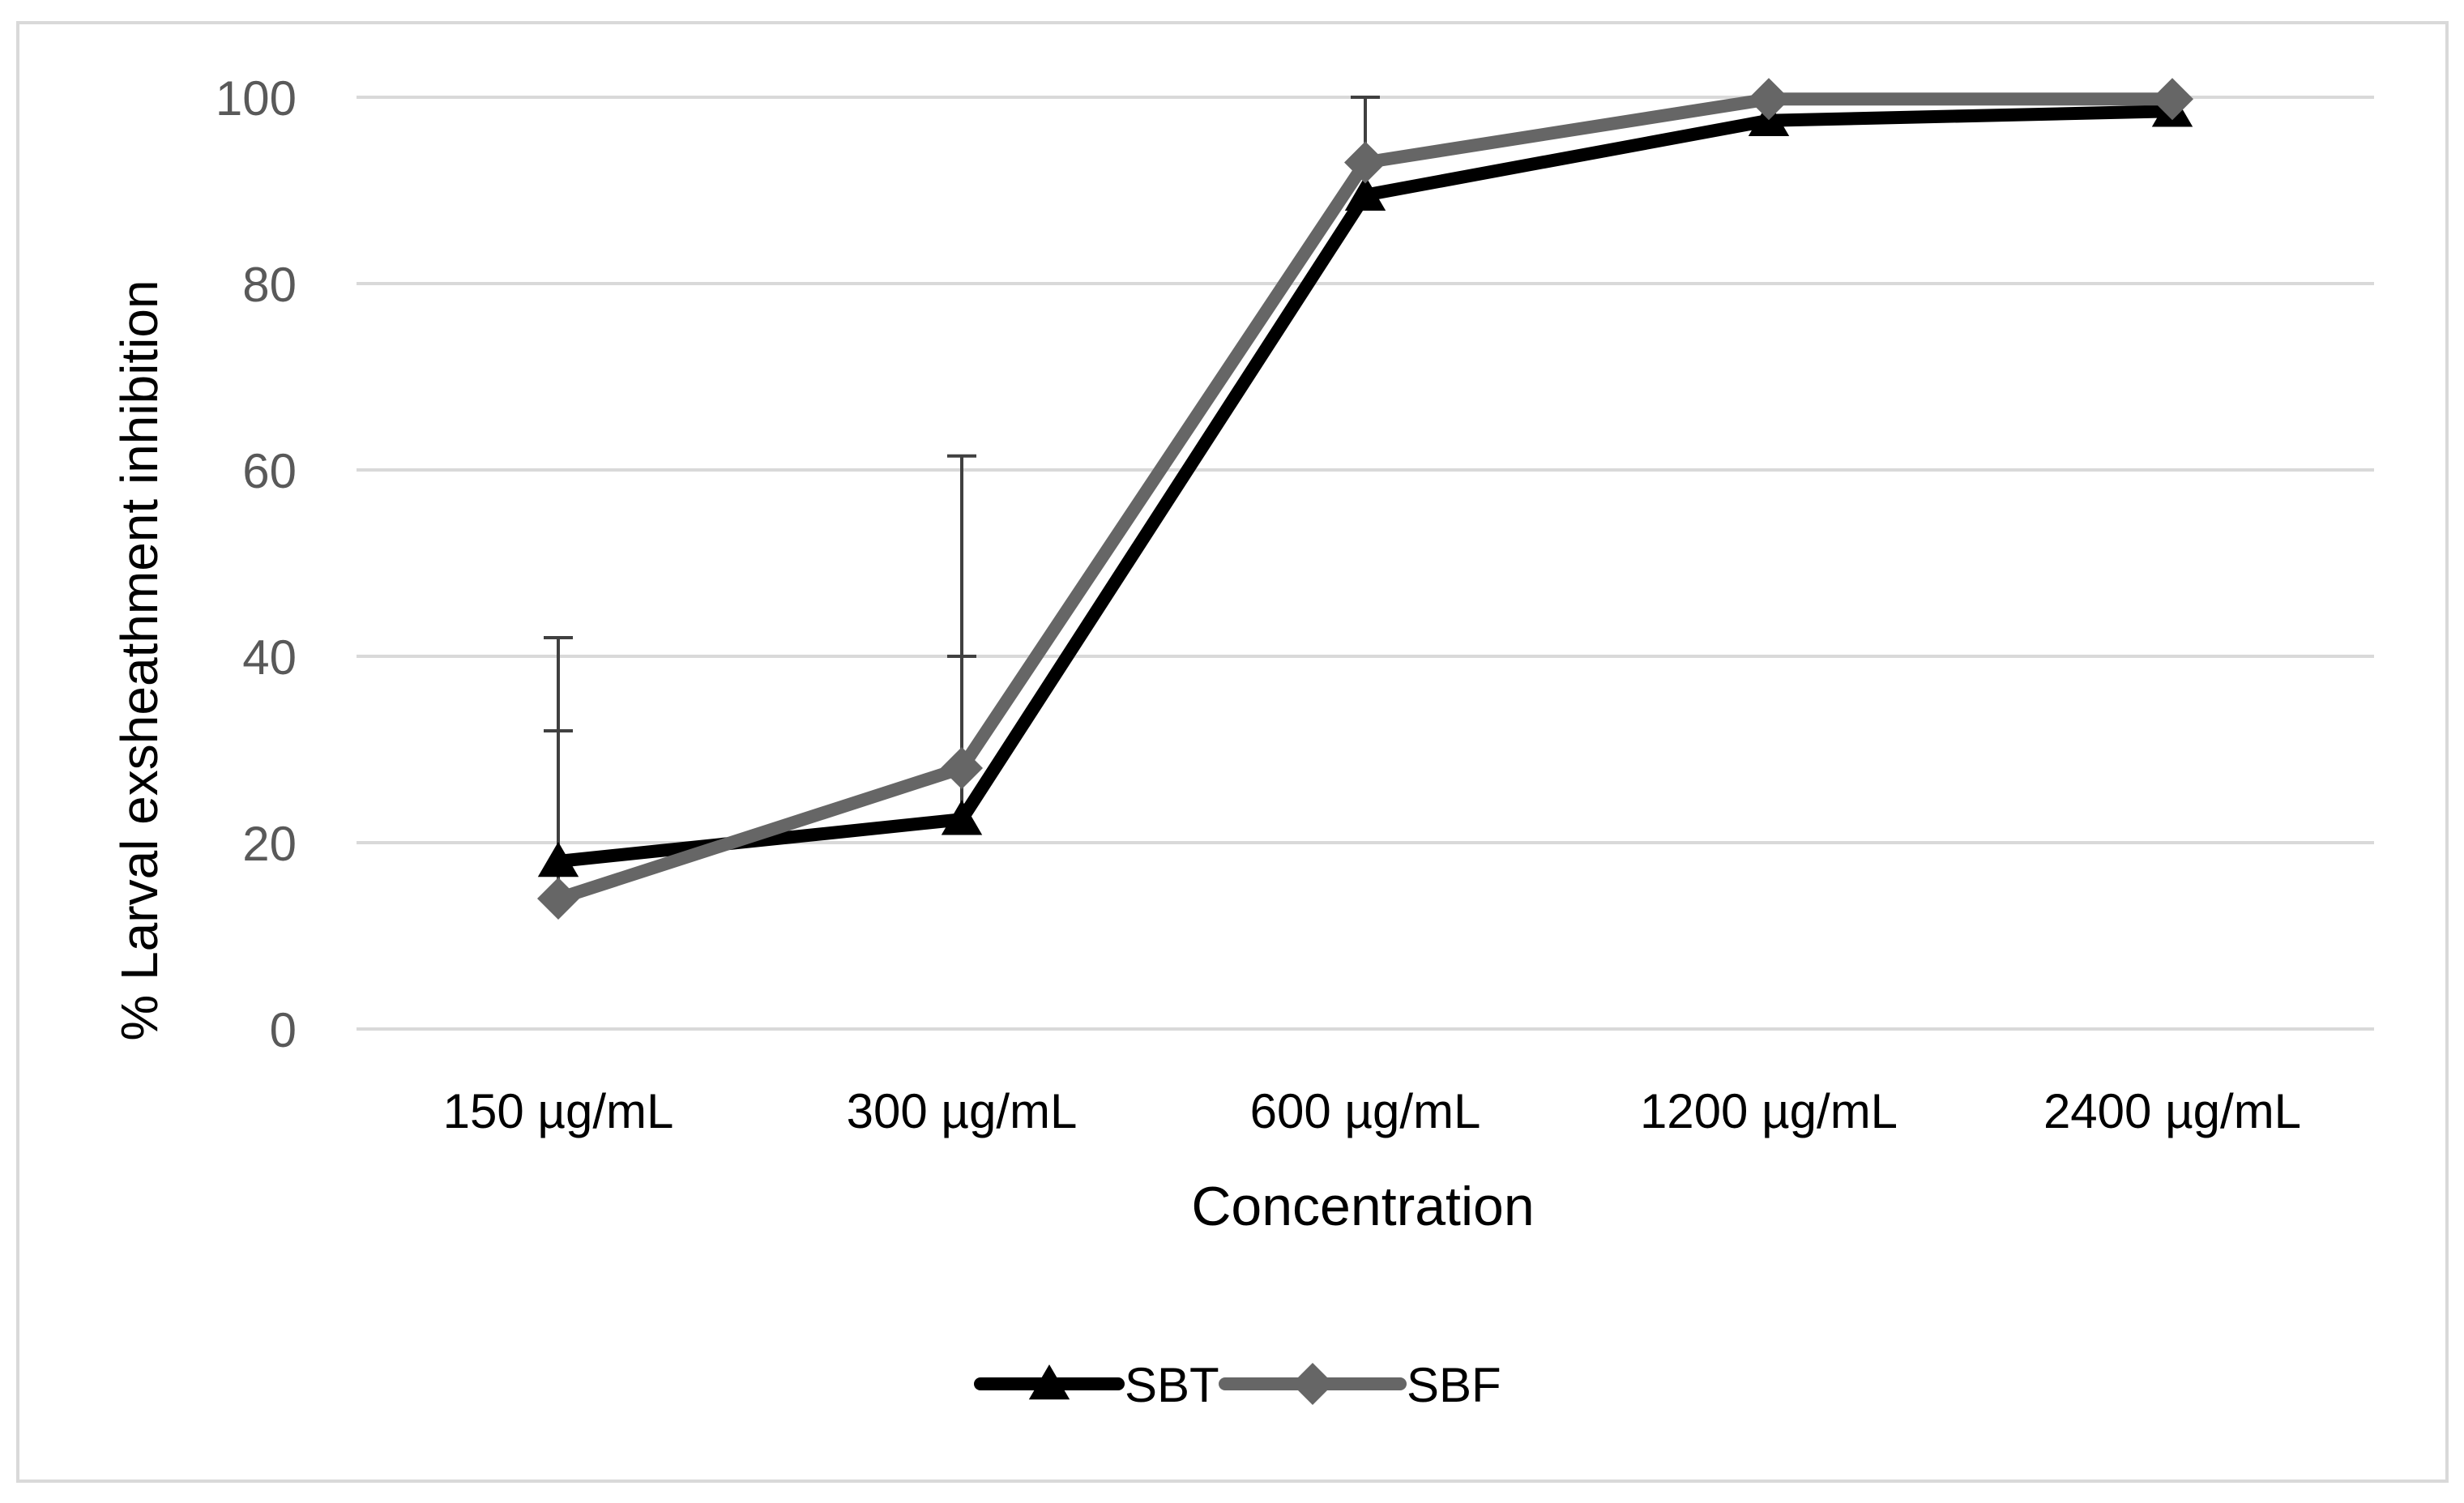 The image size is (2464, 1503). Describe the element at coordinates (1049, 1382) in the screenshot. I see `legend-marker-sbt` at that location.